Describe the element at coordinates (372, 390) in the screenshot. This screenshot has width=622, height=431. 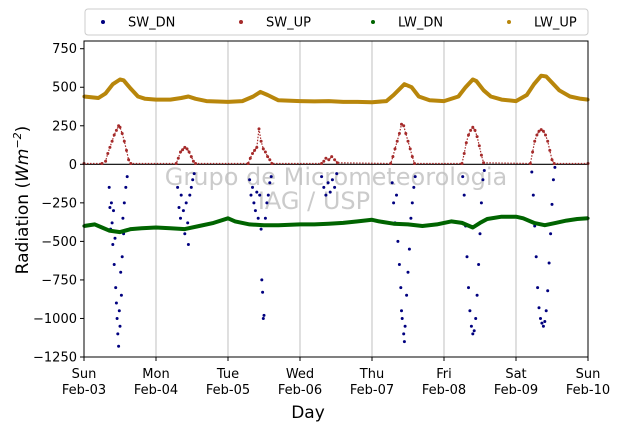
I see `x-tick-label-date: Feb-07` at that location.